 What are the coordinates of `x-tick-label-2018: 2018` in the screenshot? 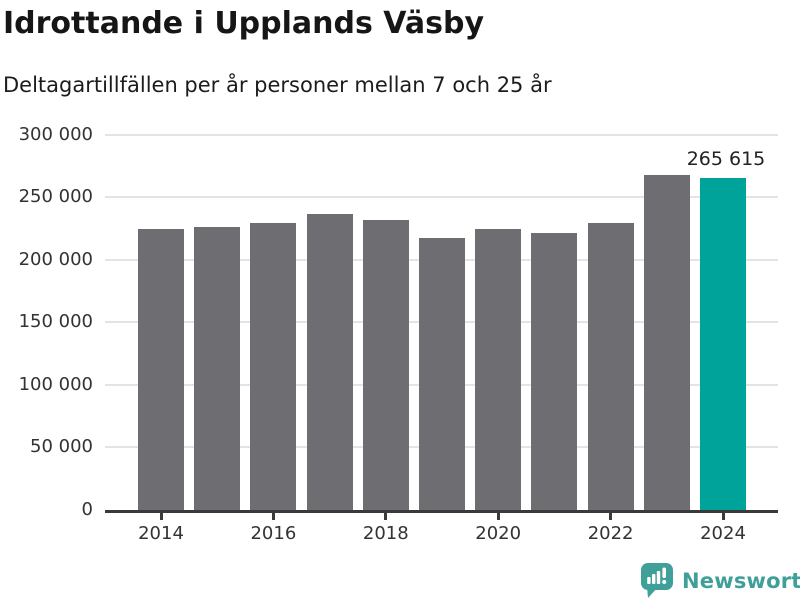 It's located at (385, 533).